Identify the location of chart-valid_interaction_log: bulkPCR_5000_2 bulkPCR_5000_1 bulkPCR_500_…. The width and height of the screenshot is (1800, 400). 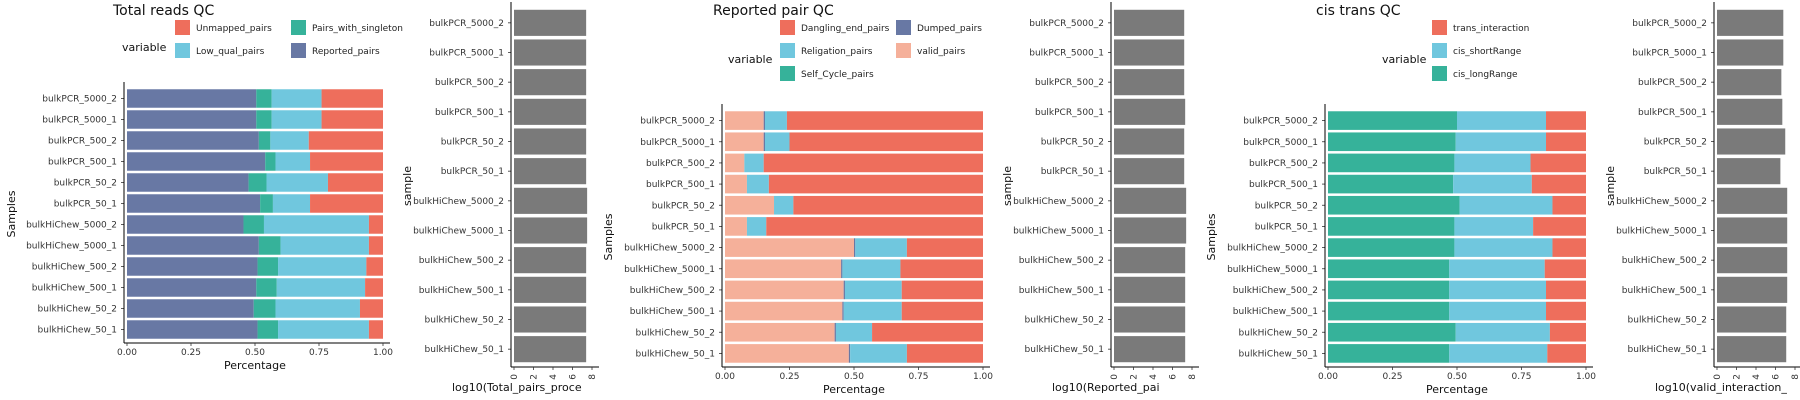
(1702, 198).